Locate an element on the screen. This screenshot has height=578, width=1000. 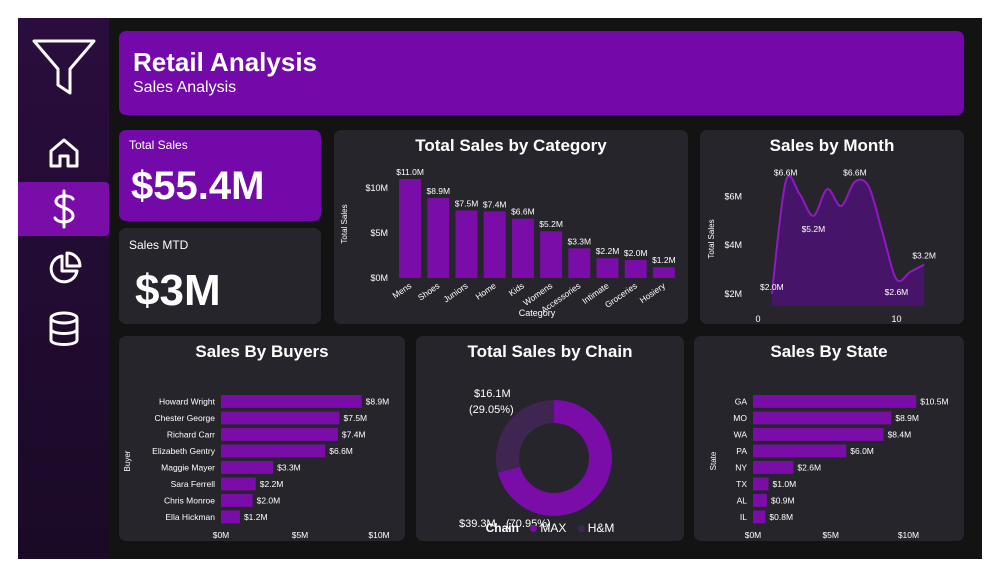
legend-max-label: MAX is located at coordinates (553, 528).